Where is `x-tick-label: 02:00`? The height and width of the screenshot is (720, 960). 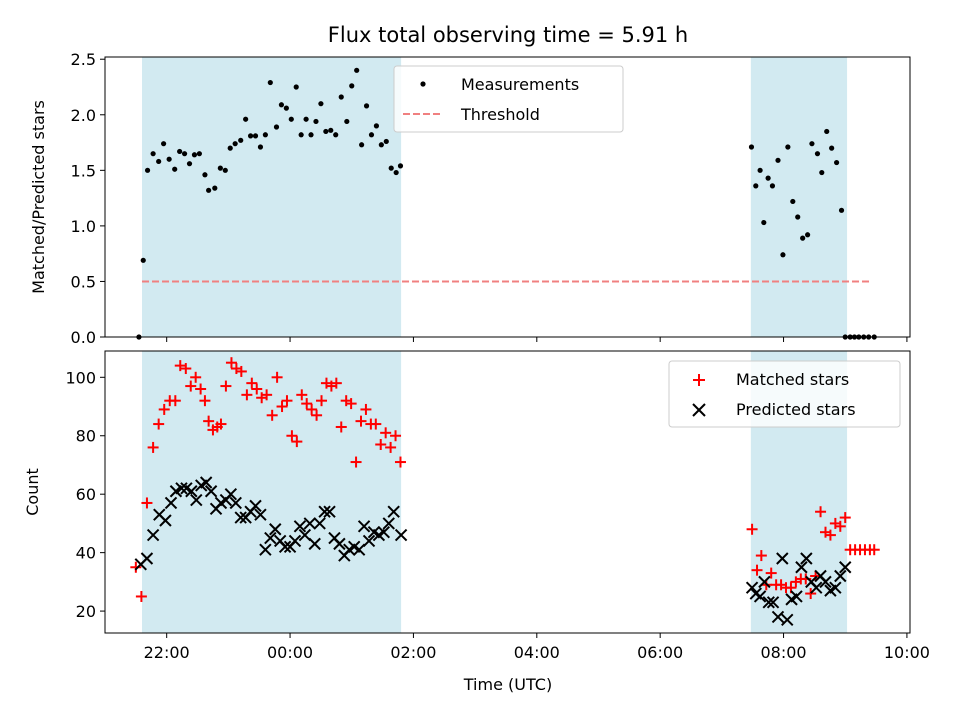 x-tick-label: 02:00 is located at coordinates (413, 652).